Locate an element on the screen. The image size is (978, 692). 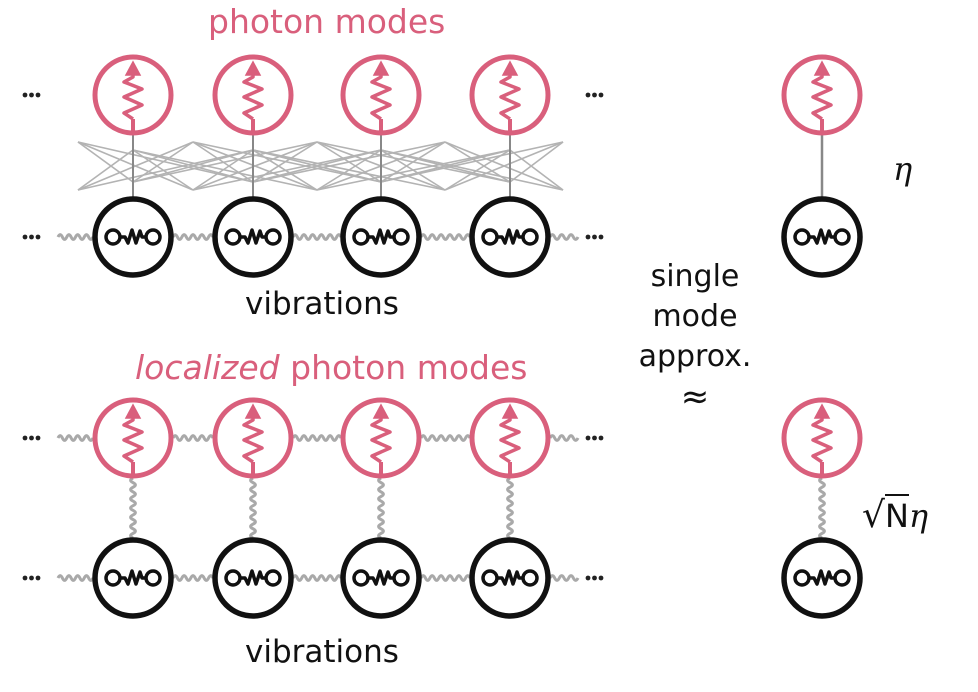
single-vibration-mode is located at coordinates (822, 237).